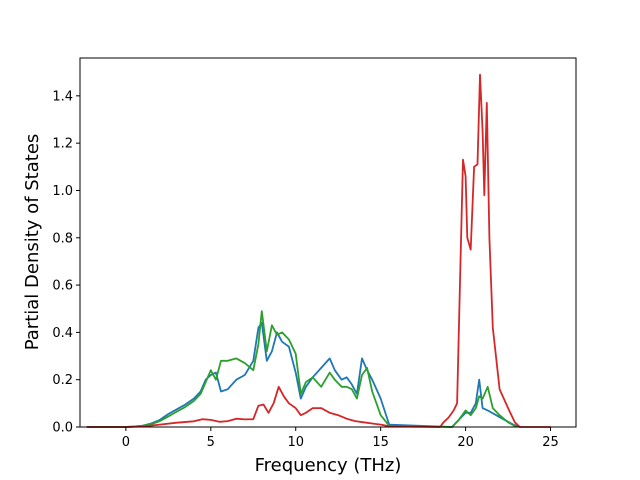 Image resolution: width=640 pixels, height=480 pixels. Describe the element at coordinates (62, 428) in the screenshot. I see `y-tick-label: 0.0` at that location.